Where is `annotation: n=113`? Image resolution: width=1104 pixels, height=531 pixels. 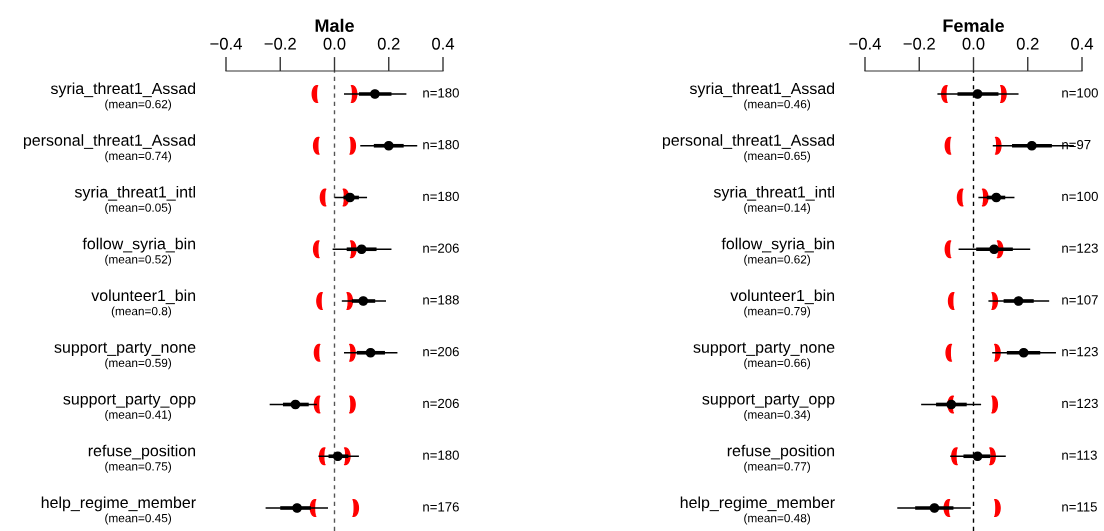
annotation: n=113 is located at coordinates (1079, 455).